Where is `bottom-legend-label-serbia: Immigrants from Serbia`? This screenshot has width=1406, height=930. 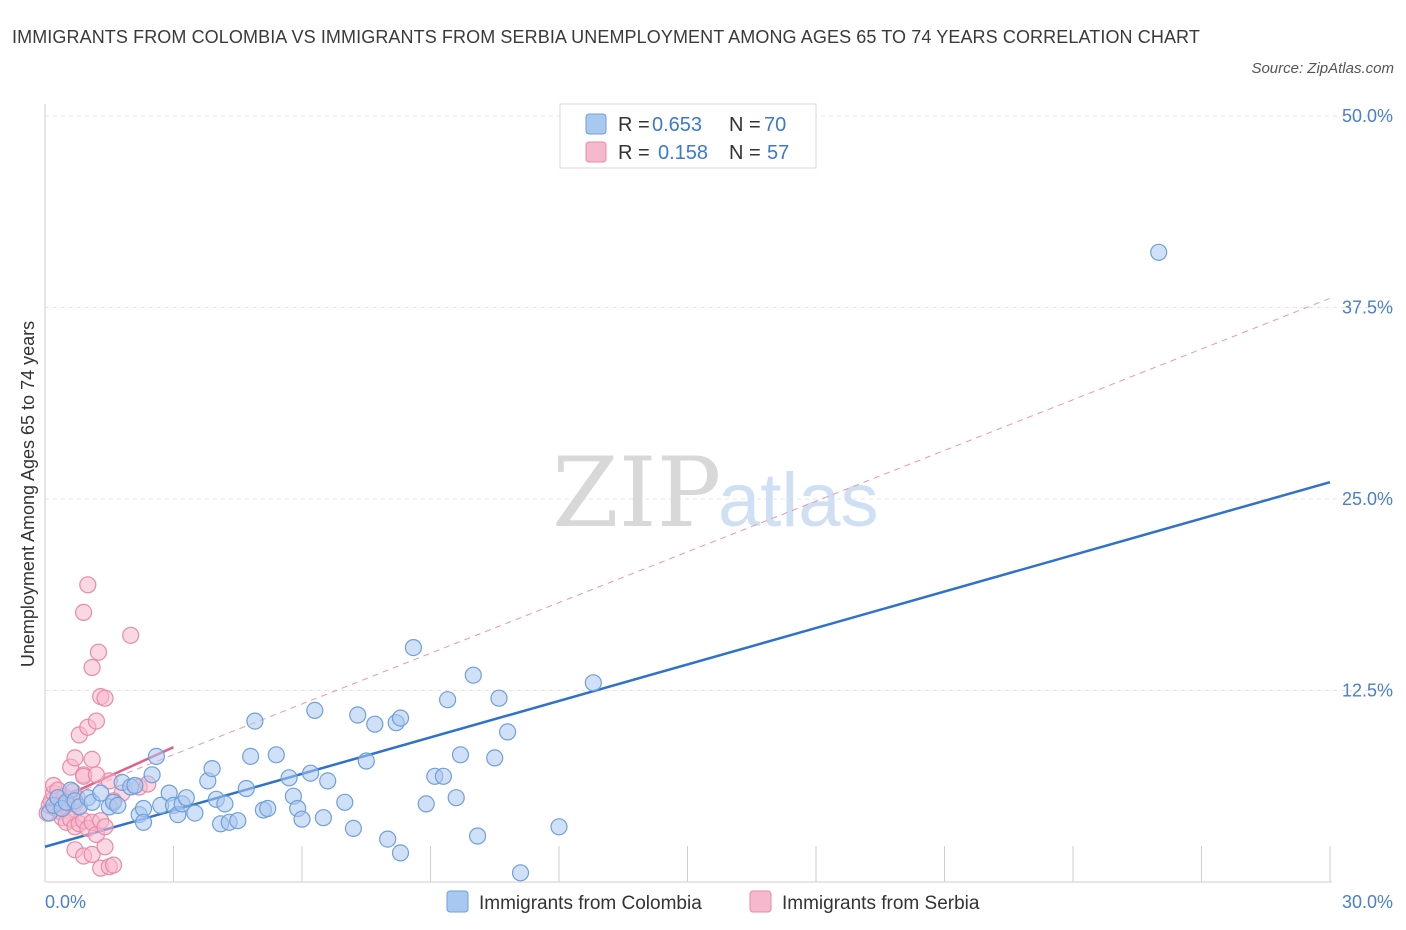
bottom-legend-label-serbia: Immigrants from Serbia is located at coordinates (881, 903).